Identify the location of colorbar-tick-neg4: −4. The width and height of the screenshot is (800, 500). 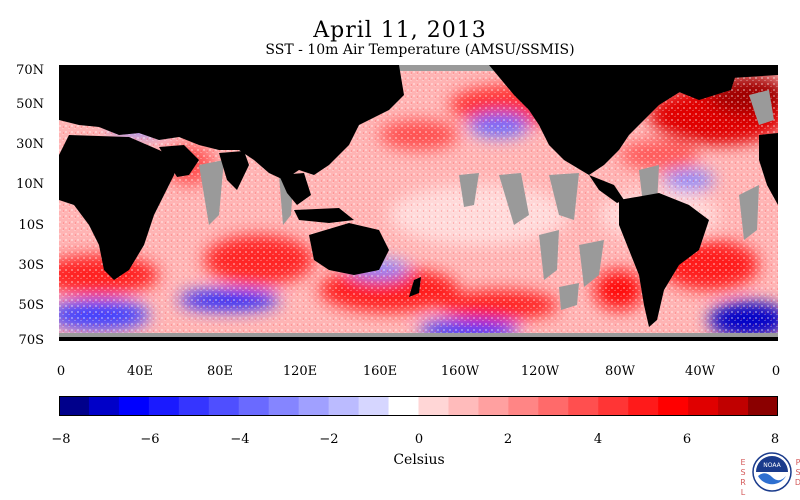
(240, 439).